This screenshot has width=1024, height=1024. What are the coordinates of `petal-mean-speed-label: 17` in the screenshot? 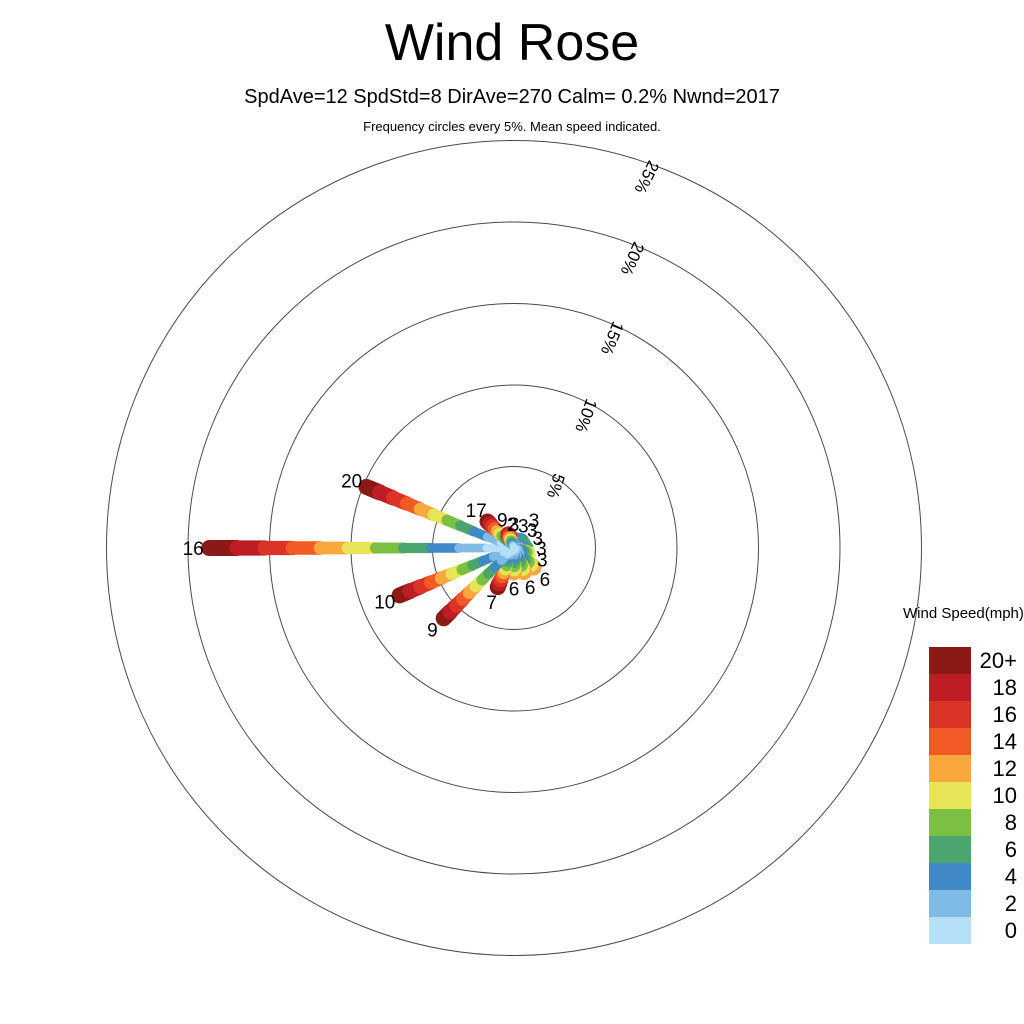 It's located at (476, 511).